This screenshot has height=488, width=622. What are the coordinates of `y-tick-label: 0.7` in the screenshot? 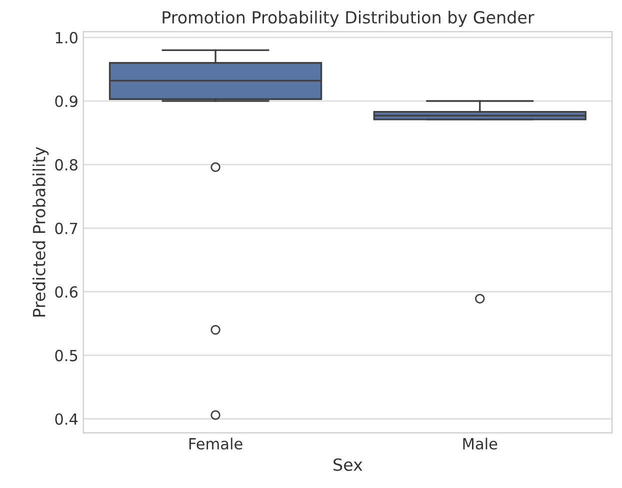 It's located at (66, 228).